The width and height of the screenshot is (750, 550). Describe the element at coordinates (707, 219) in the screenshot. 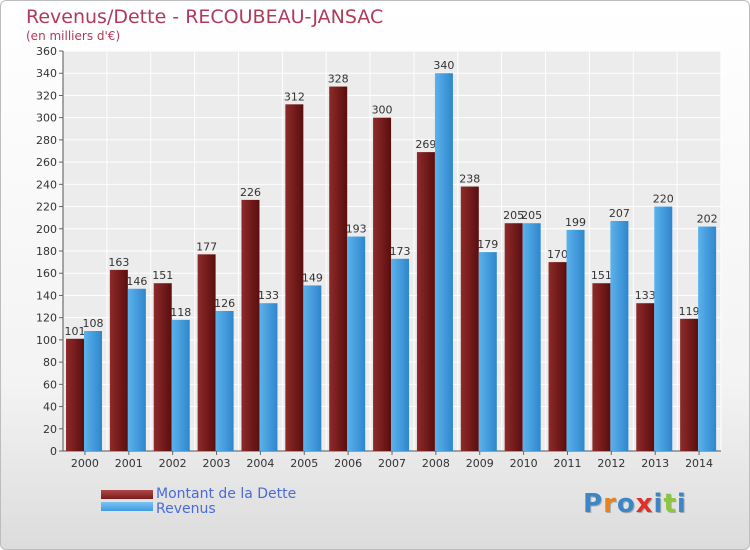

I see `data-label-revenus-2014: 202` at that location.